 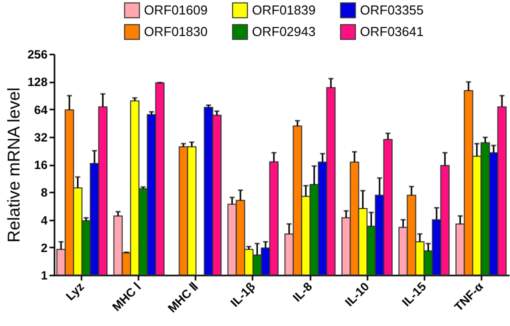 I want to click on y-tick-label: 256, so click(x=37, y=55).